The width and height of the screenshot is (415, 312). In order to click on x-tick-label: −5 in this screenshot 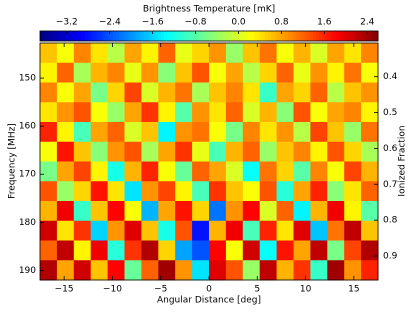, I will do `click(160, 290)`.